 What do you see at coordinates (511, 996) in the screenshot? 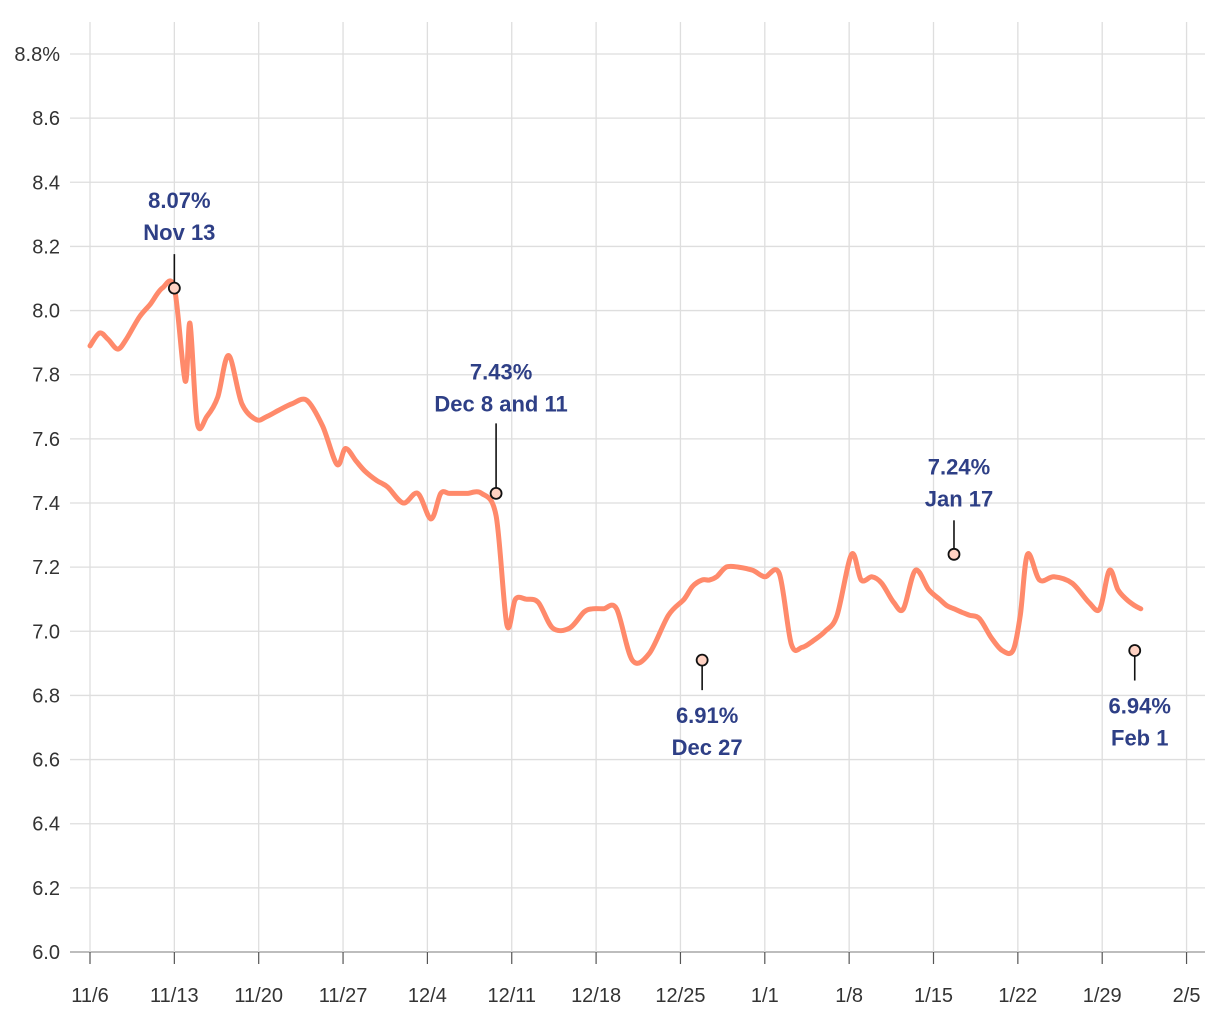
I see `x-tick-label: 12/11` at bounding box center [511, 996].